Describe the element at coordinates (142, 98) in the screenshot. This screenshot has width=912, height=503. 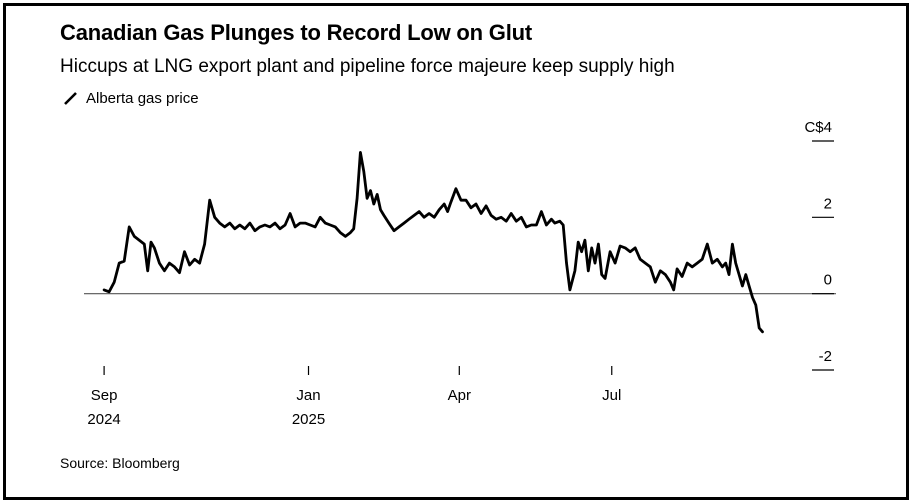
I see `legend-label: Alberta gas price` at that location.